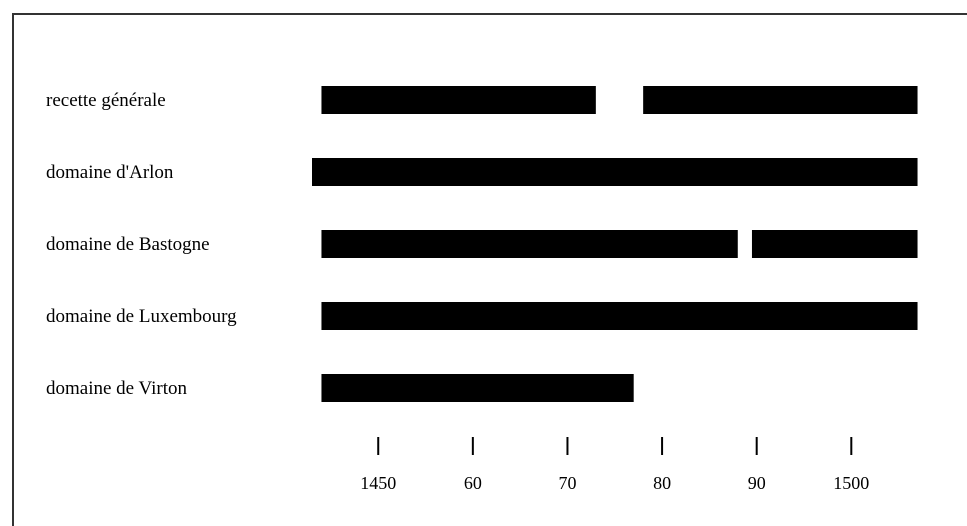 This screenshot has width=967, height=526. What do you see at coordinates (141, 316) in the screenshot?
I see `row-label-domaine-de-luxembourg: domaine de Luxembourg` at bounding box center [141, 316].